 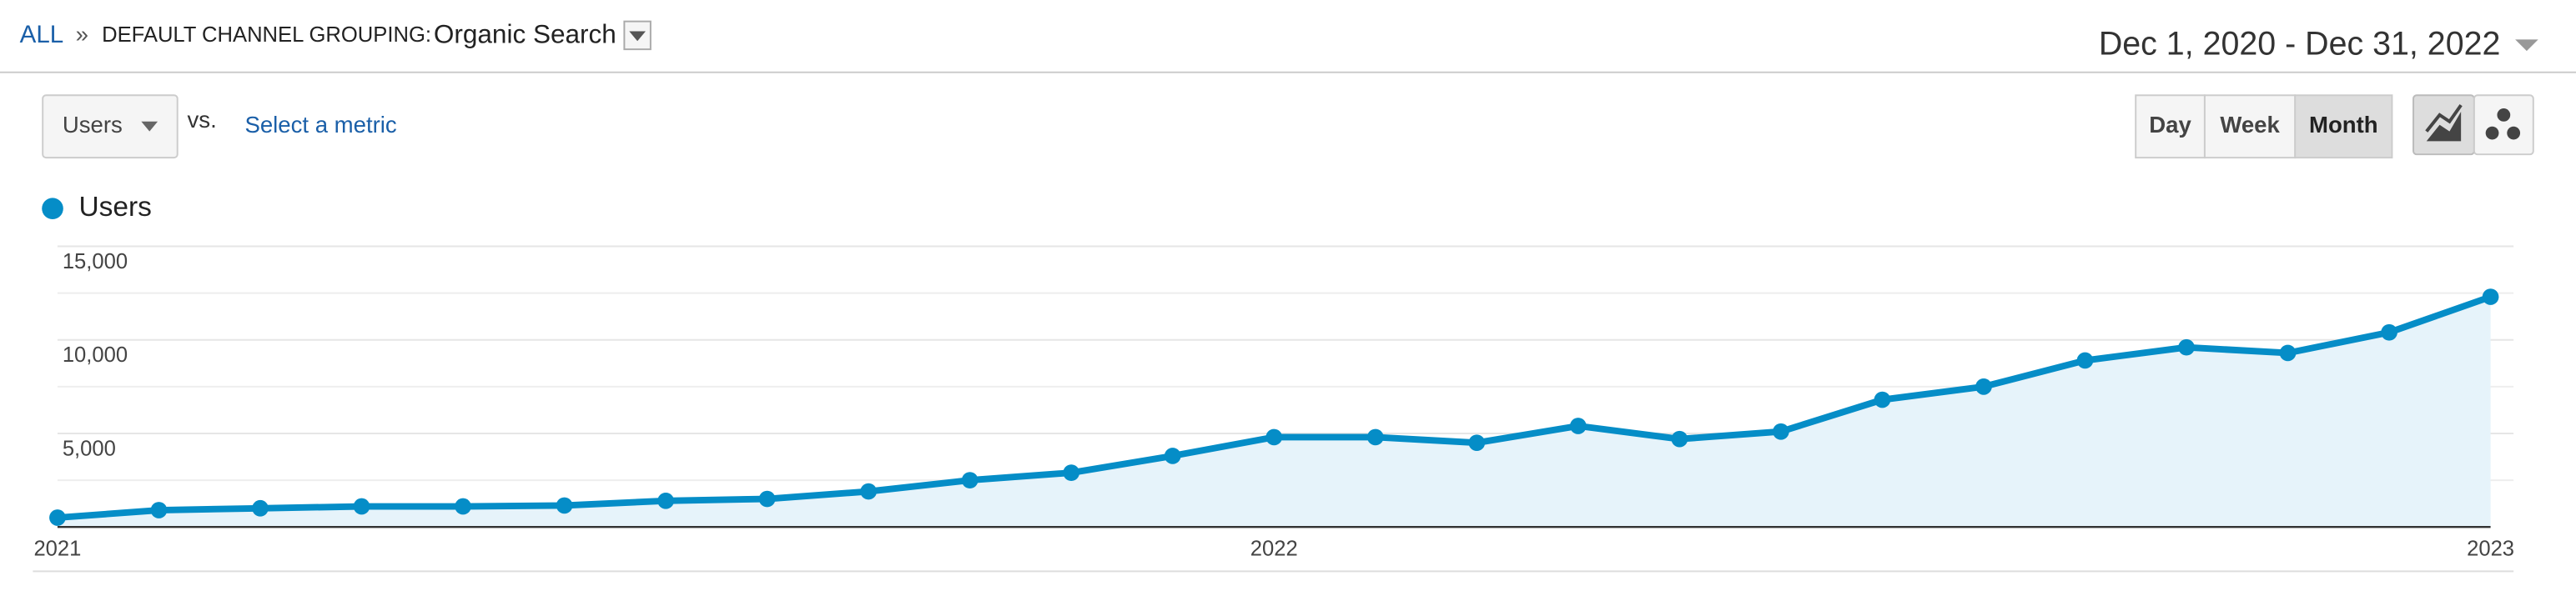 What do you see at coordinates (2503, 125) in the screenshot?
I see `motion-chart-button` at bounding box center [2503, 125].